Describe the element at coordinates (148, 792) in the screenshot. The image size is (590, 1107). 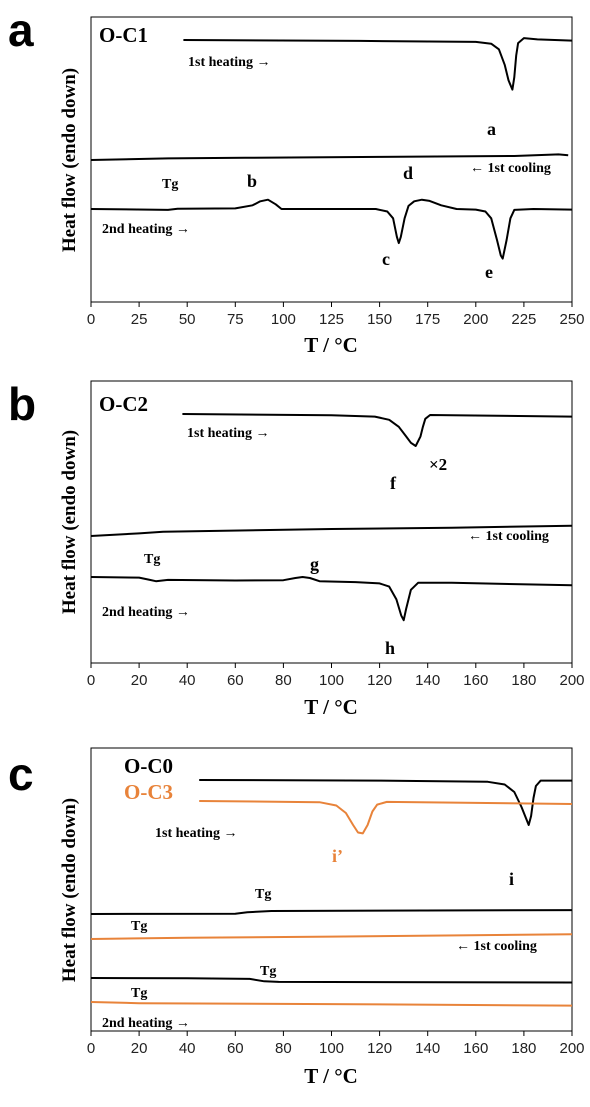
I see `legend-o-c3: O-C3` at that location.